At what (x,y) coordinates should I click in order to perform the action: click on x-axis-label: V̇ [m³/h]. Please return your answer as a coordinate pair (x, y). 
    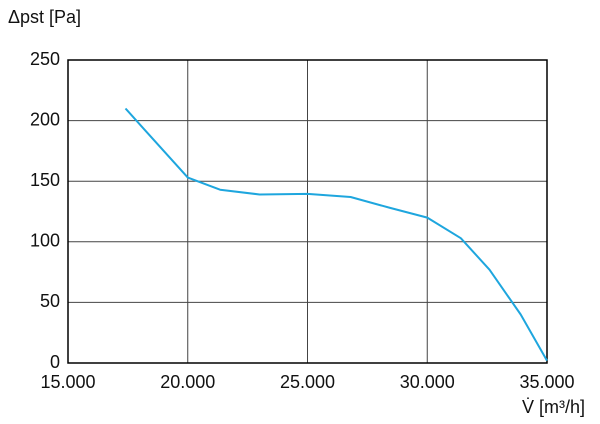
    Looking at the image, I should click on (553, 407).